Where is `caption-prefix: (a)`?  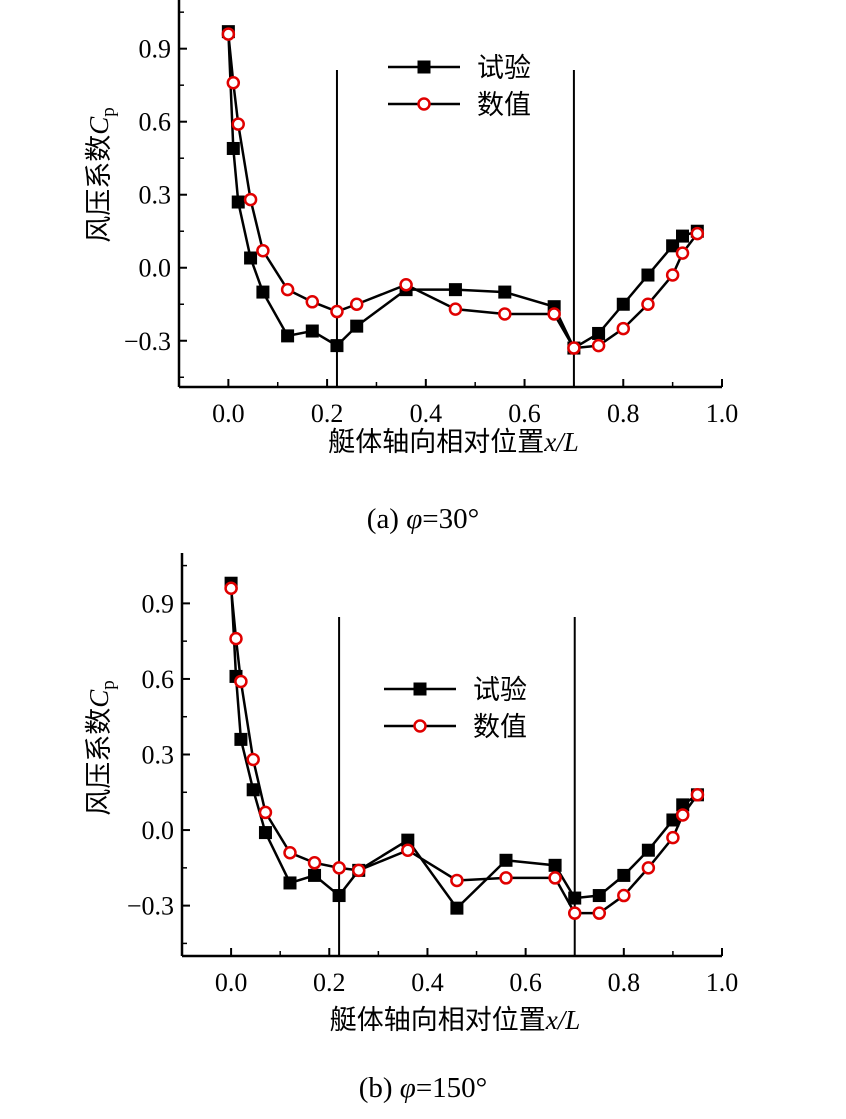 caption-prefix: (a) is located at coordinates (386, 519).